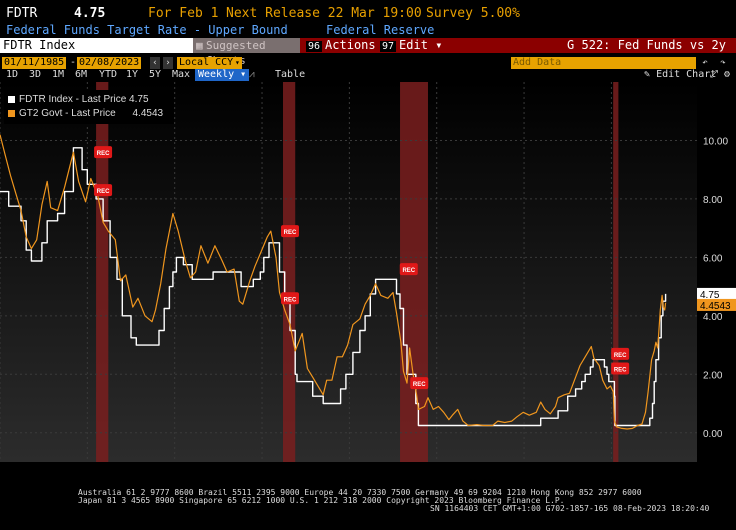 The image size is (736, 530). I want to click on period-3d: 3D, so click(35, 74).